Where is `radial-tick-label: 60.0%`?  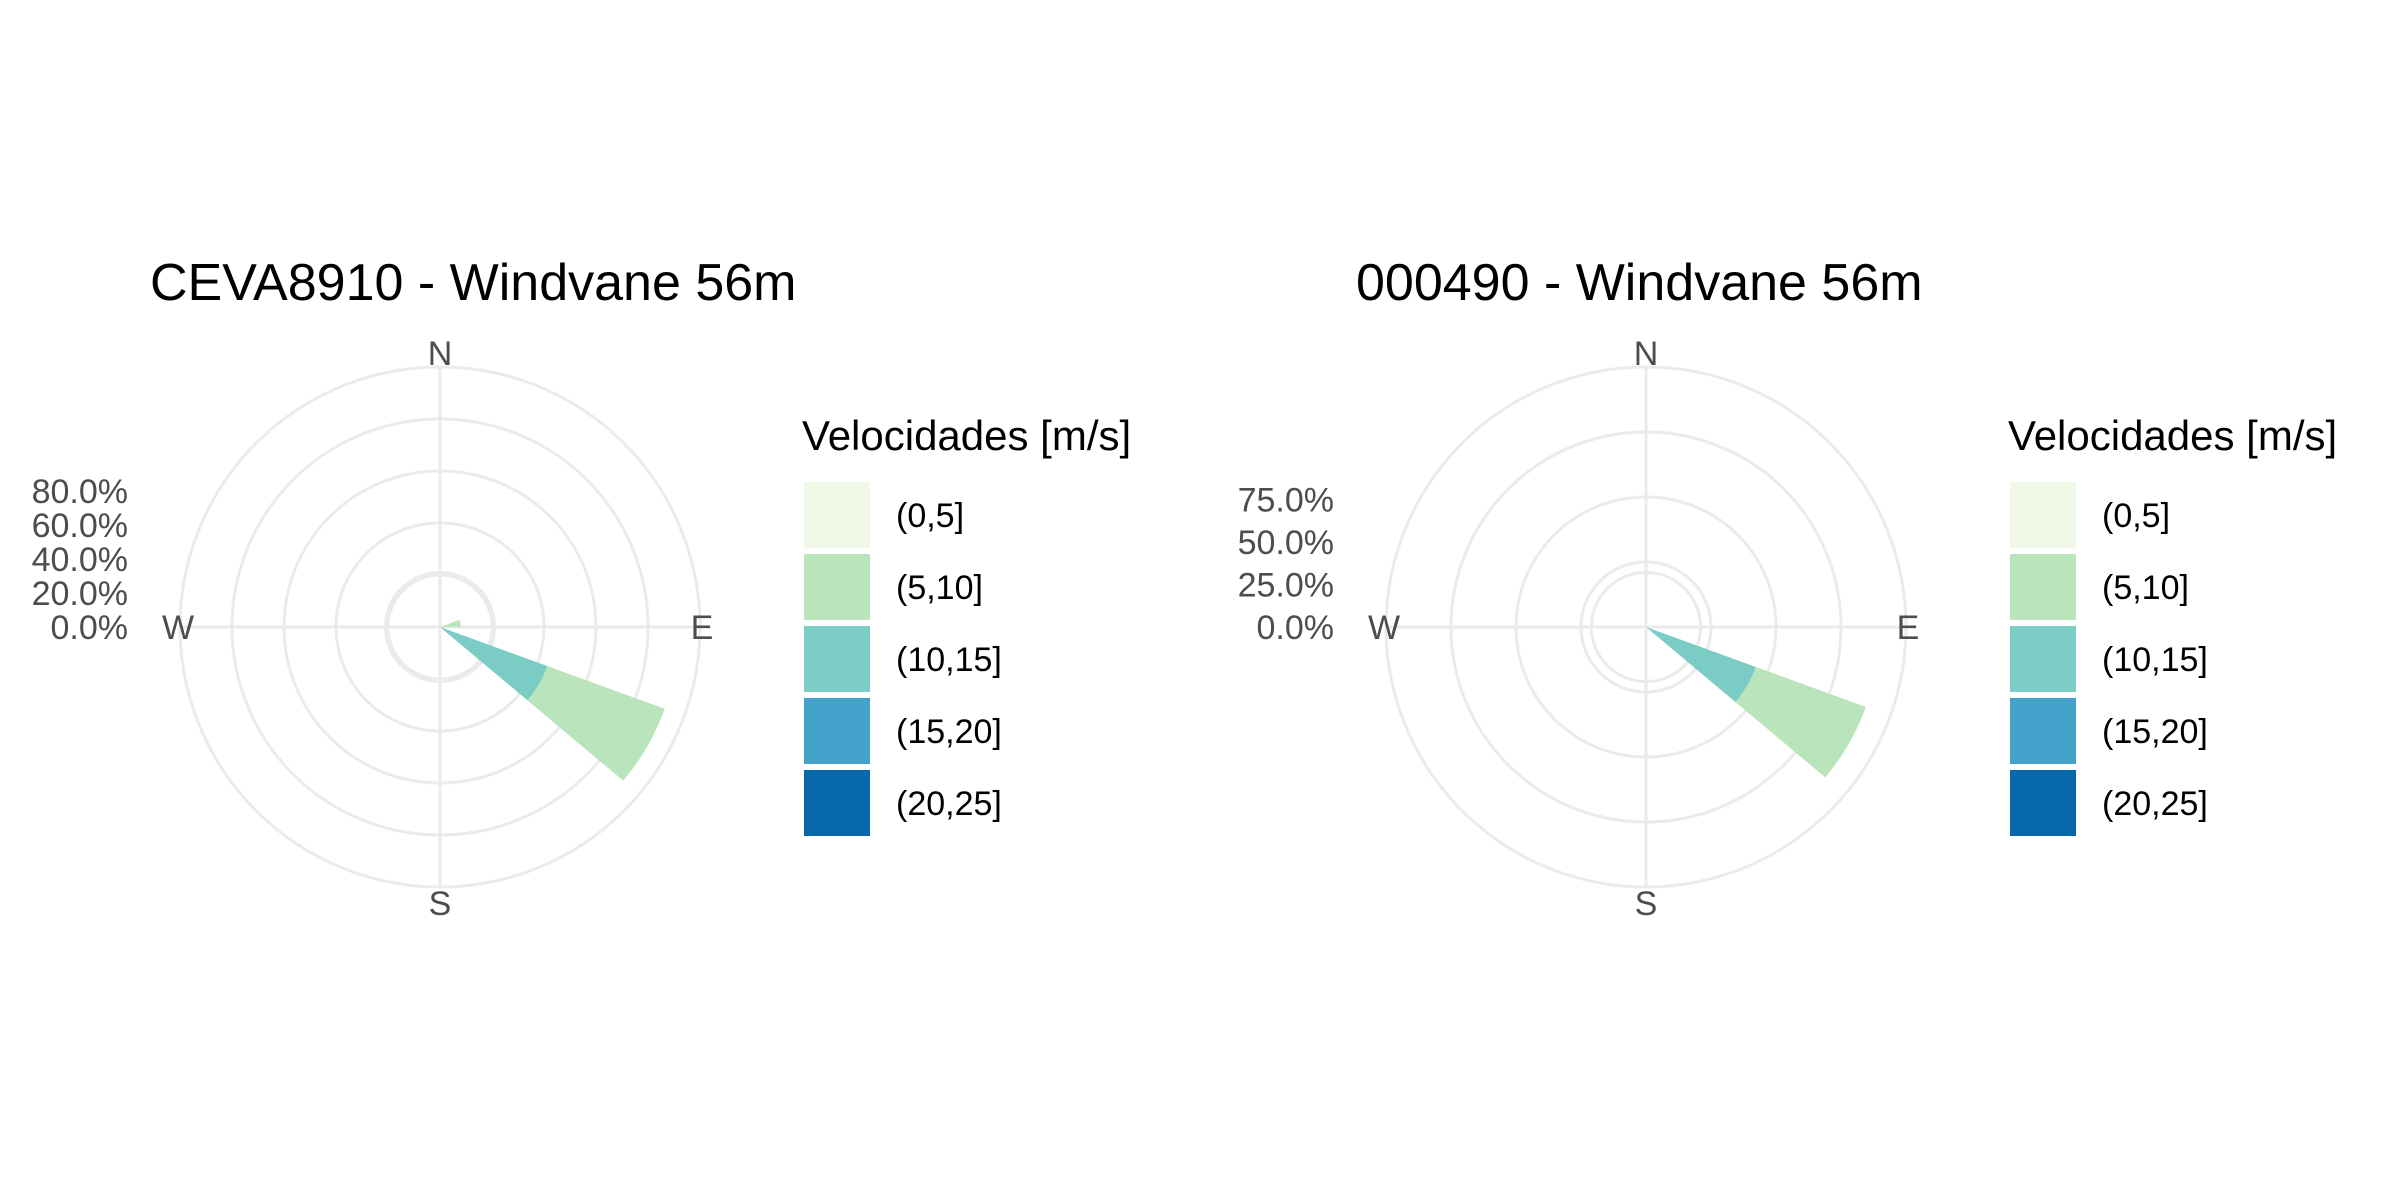 radial-tick-label: 60.0% is located at coordinates (80, 526).